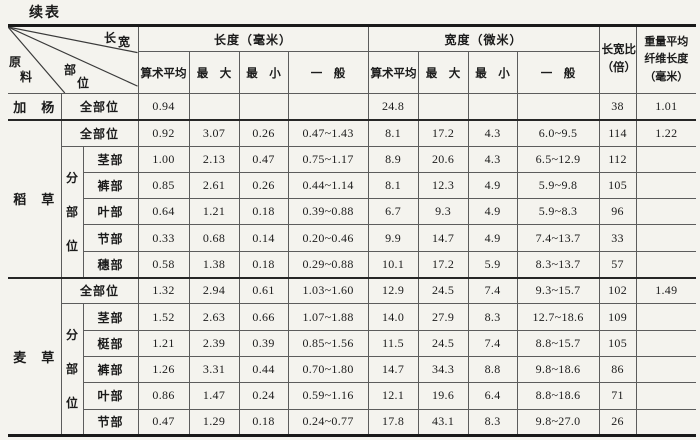 The height and width of the screenshot is (440, 700). I want to click on length-value-cell: 0.47~1.43, so click(328, 132).